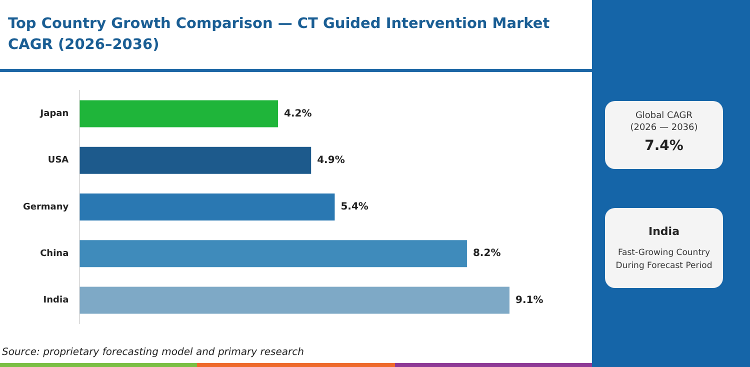  I want to click on y-tick-label: Japan, so click(54, 114).